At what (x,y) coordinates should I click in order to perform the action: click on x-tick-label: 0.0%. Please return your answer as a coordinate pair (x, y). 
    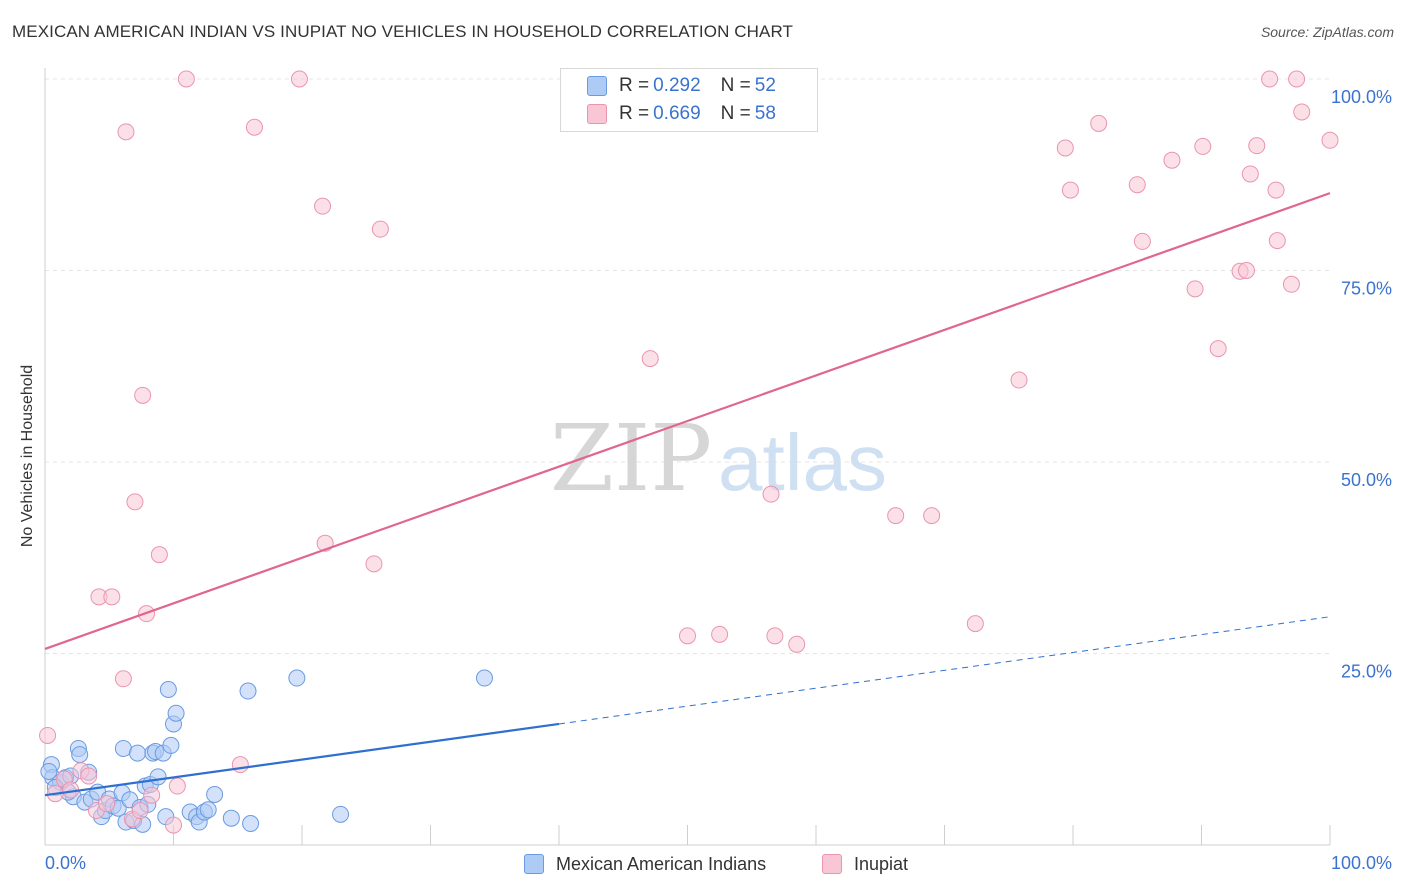
    Looking at the image, I should click on (65, 863).